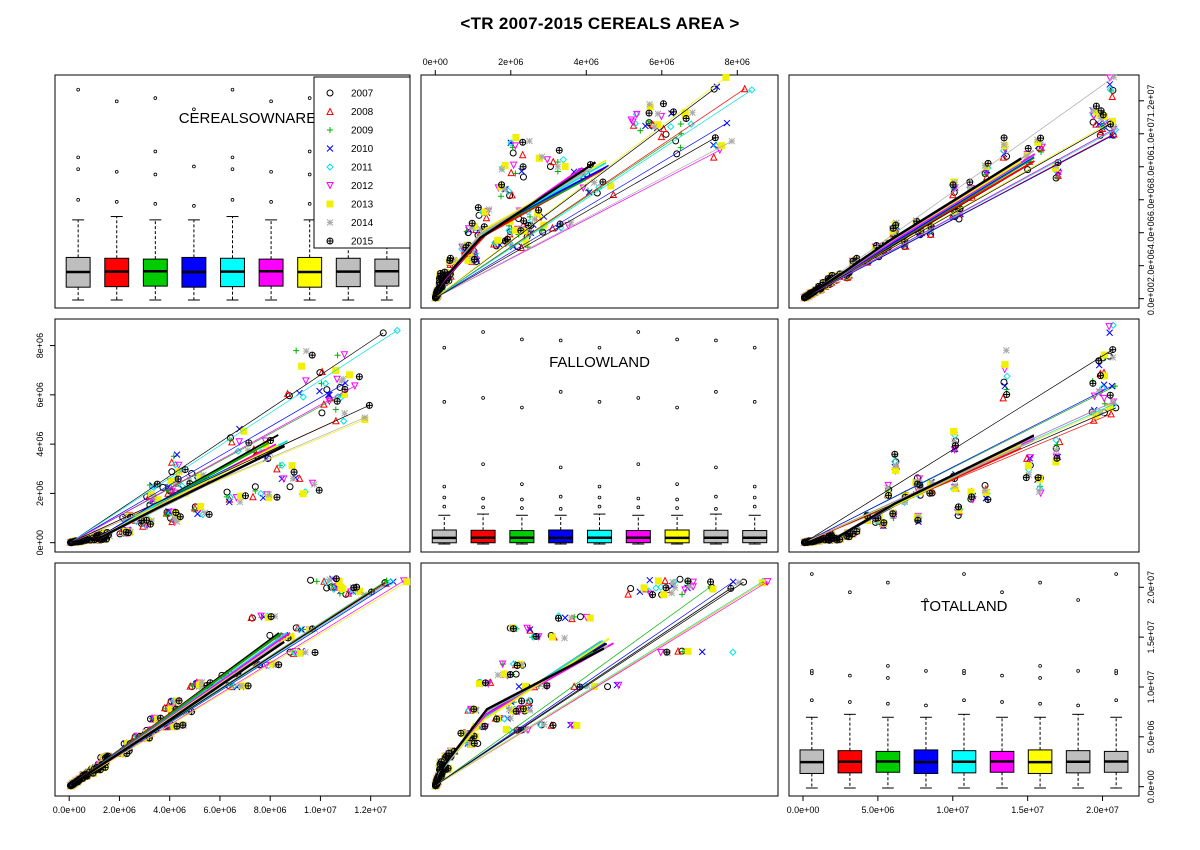  I want to click on y-tick-label-fallowland-3: 6e+06, so click(40, 394).